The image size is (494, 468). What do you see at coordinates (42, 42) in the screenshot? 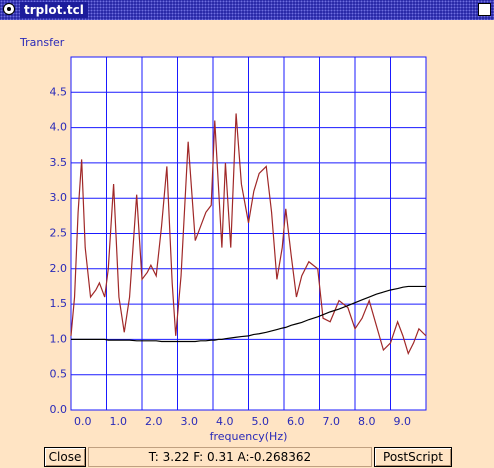
I see `y-axis-label: Transfer` at bounding box center [42, 42].